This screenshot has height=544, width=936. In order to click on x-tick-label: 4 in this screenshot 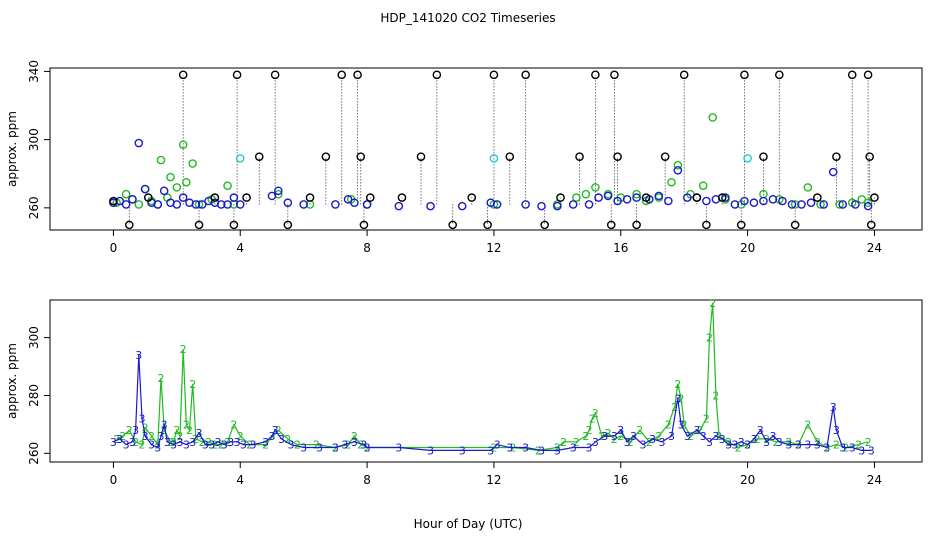, I will do `click(240, 480)`.